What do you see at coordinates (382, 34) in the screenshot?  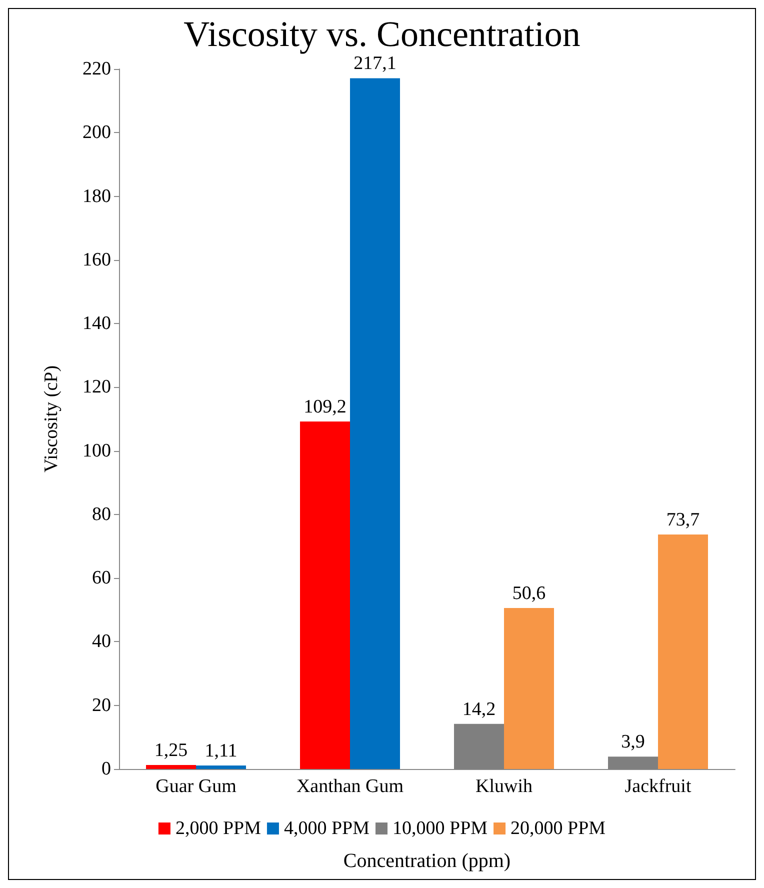 I see `chart-title: Viscosity vs. Concentration` at bounding box center [382, 34].